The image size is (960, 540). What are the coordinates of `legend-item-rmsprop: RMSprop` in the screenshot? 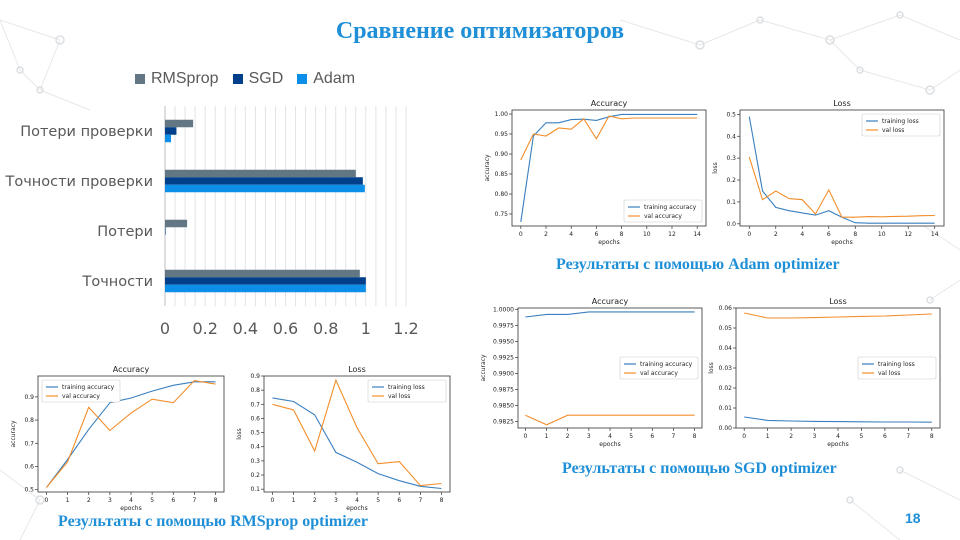 It's located at (177, 79).